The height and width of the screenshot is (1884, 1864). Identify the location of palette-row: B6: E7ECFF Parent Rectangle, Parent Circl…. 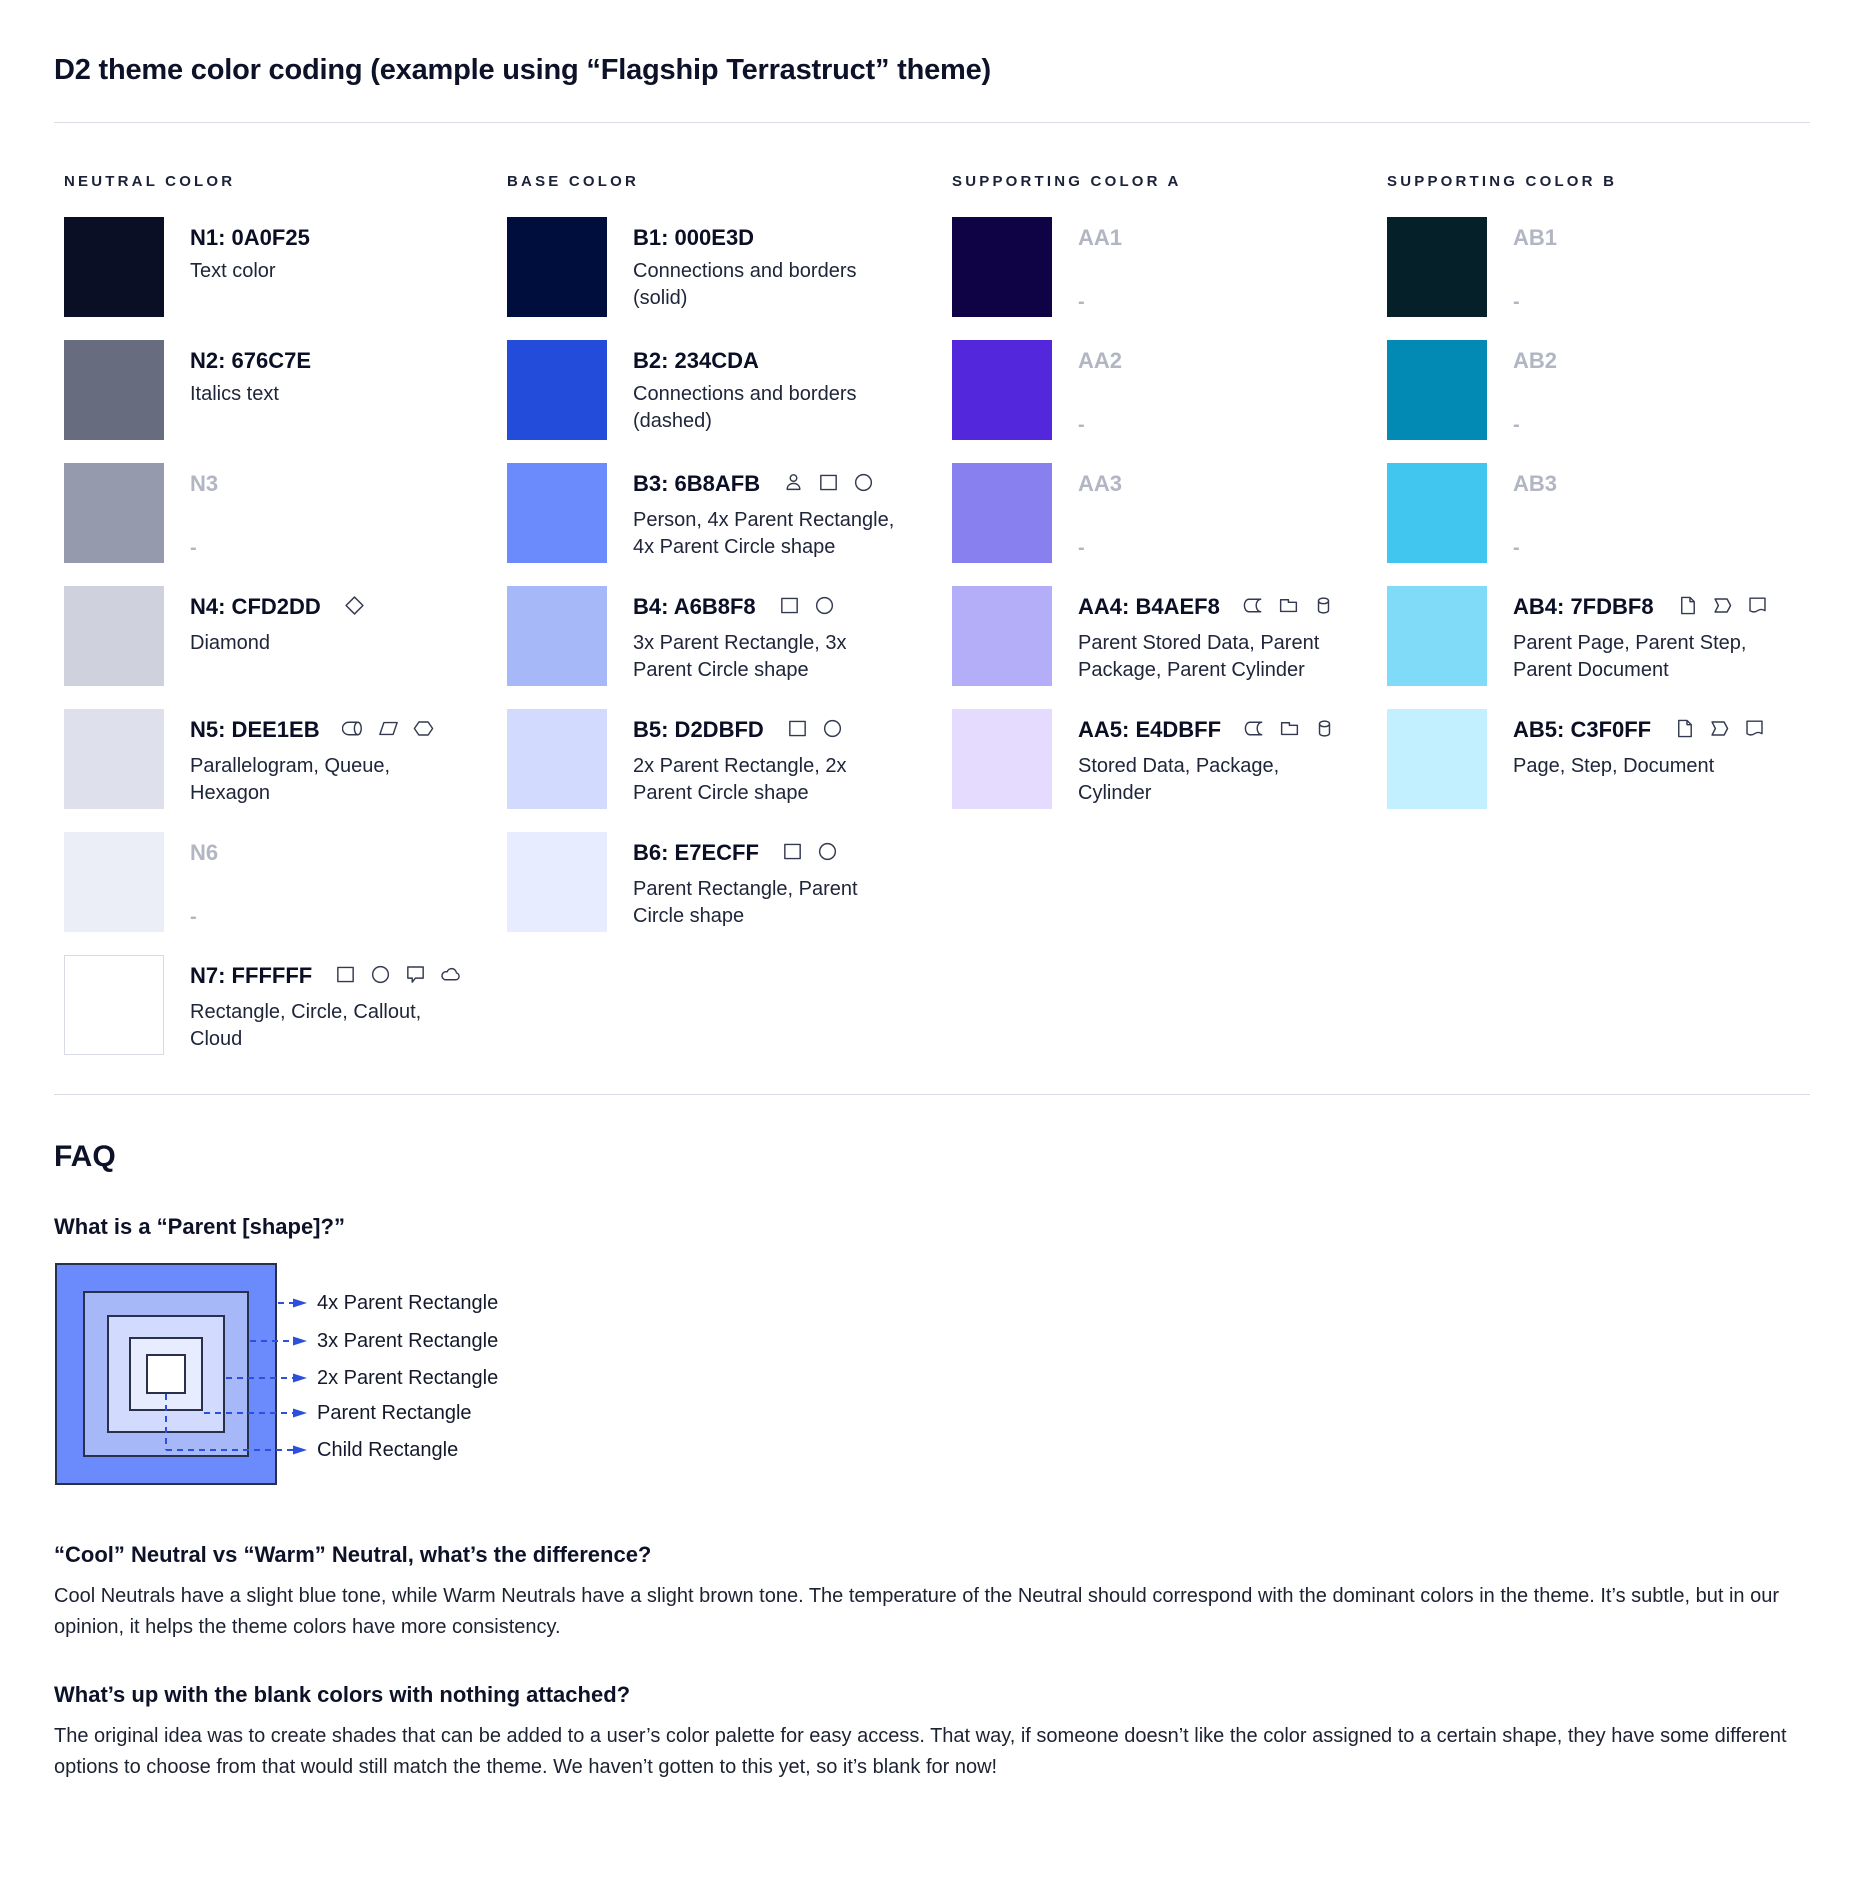
(704, 882).